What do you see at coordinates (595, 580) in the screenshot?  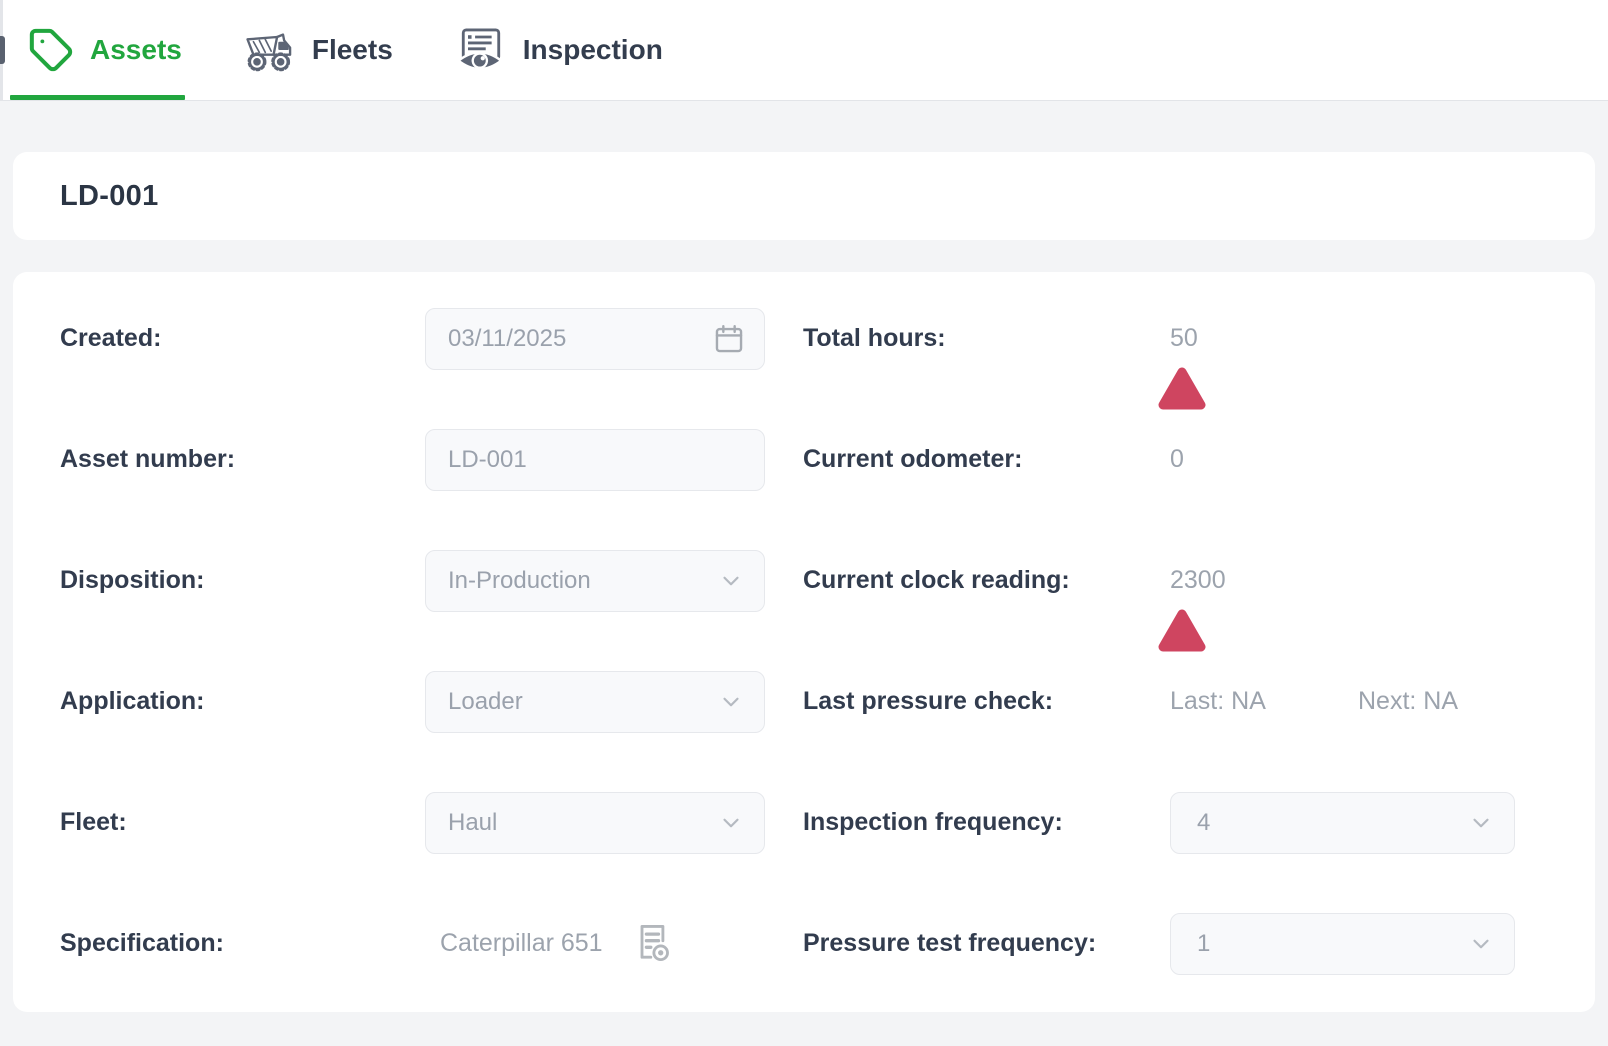 I see `disposition-select: In-Production` at bounding box center [595, 580].